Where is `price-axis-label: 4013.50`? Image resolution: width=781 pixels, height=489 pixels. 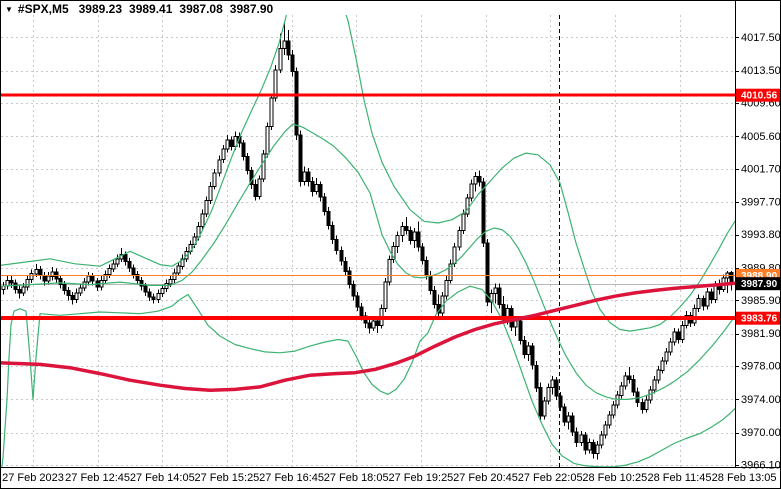
price-axis-label: 4013.50 is located at coordinates (761, 71).